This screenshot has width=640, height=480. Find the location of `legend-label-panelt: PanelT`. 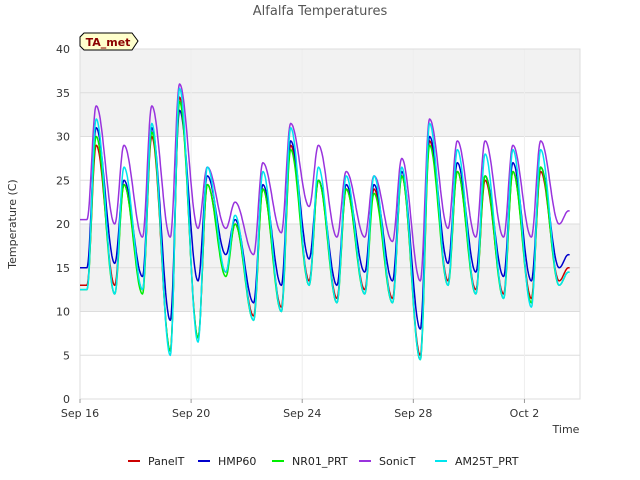

legend-label-panelt: PanelT is located at coordinates (166, 461).